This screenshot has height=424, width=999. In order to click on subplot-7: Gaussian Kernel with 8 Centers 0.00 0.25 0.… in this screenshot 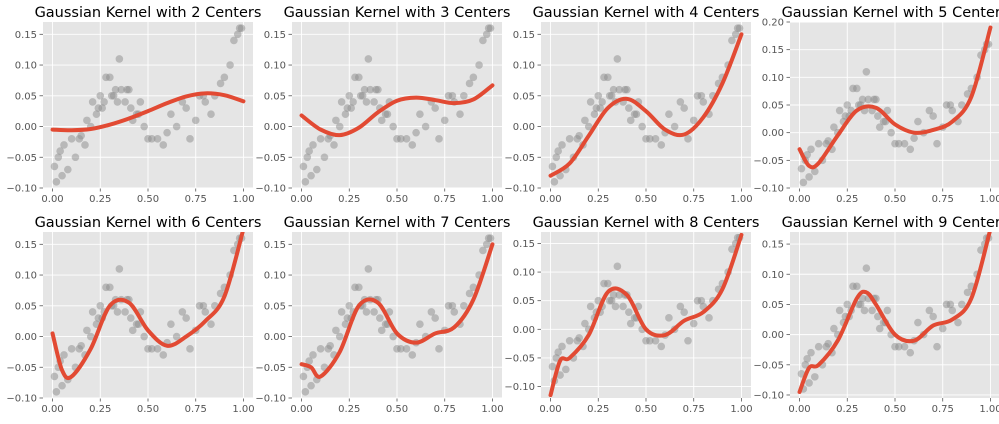, I will do `click(631, 315)`.